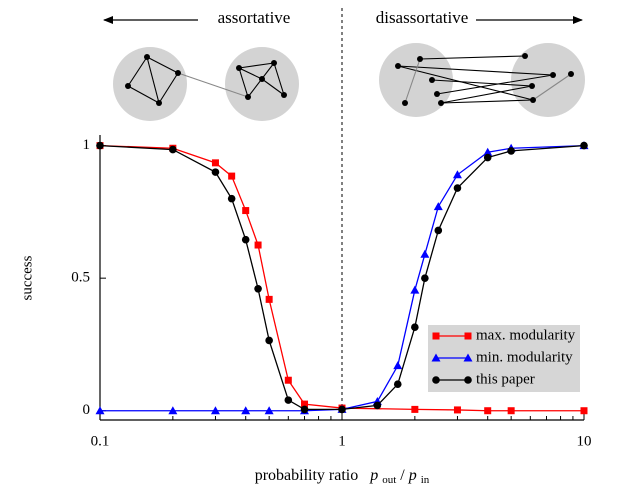  I want to click on legend-label: min. modularity, so click(524, 357).